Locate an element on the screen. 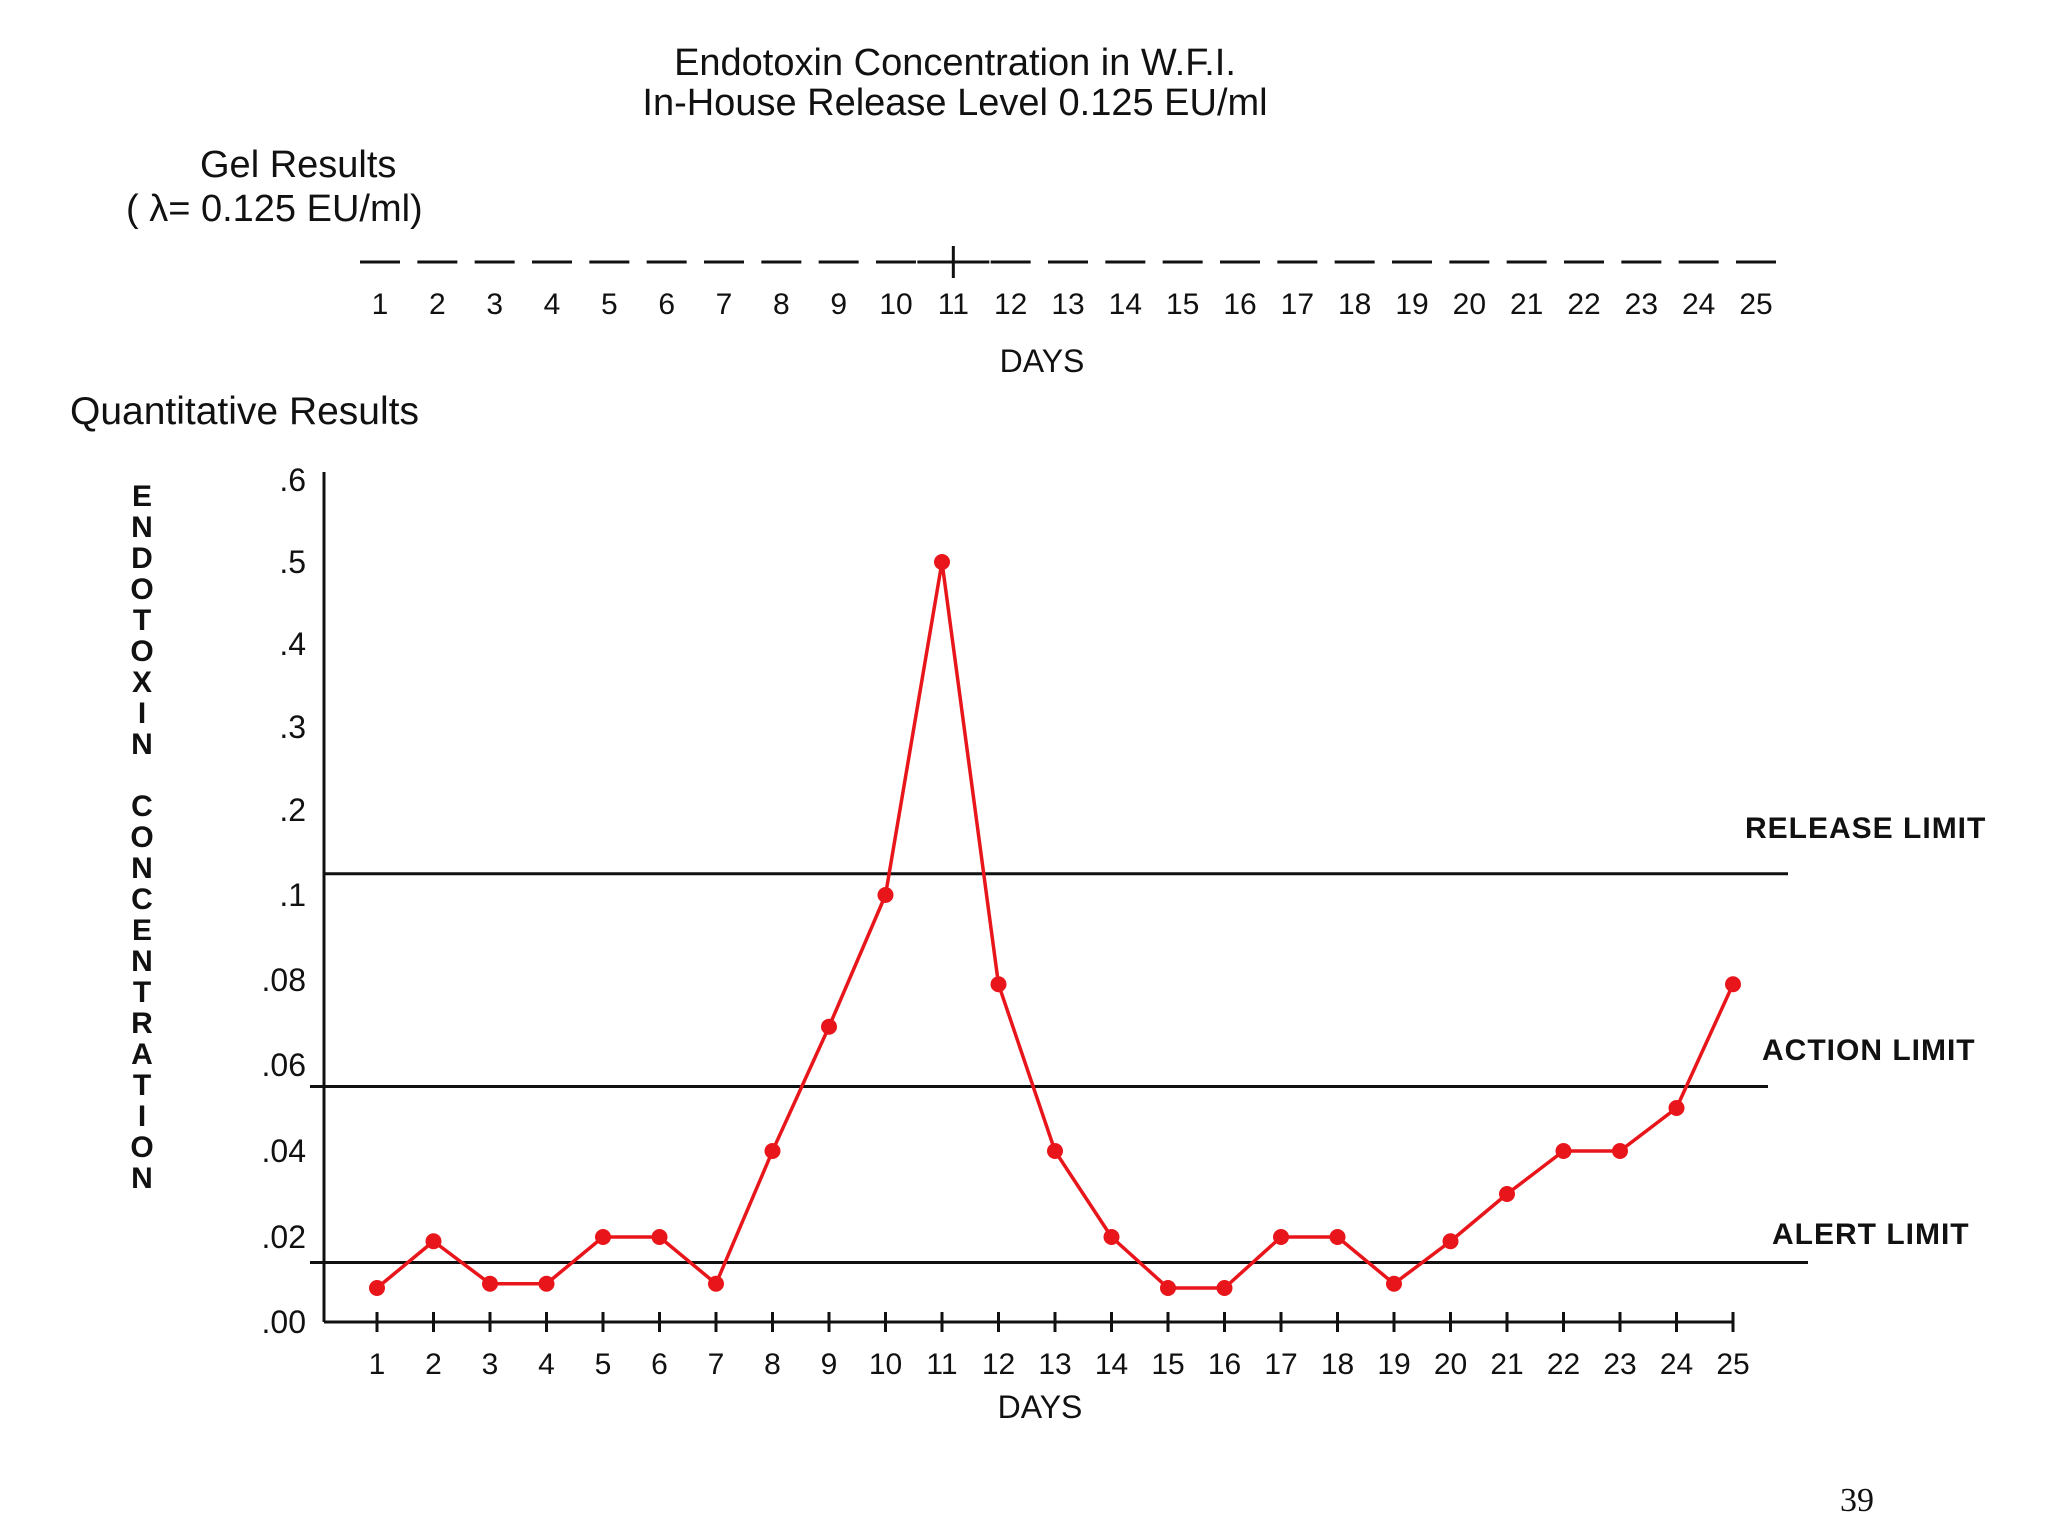 The height and width of the screenshot is (1536, 2048). y-tick-label: .1 is located at coordinates (292, 895).